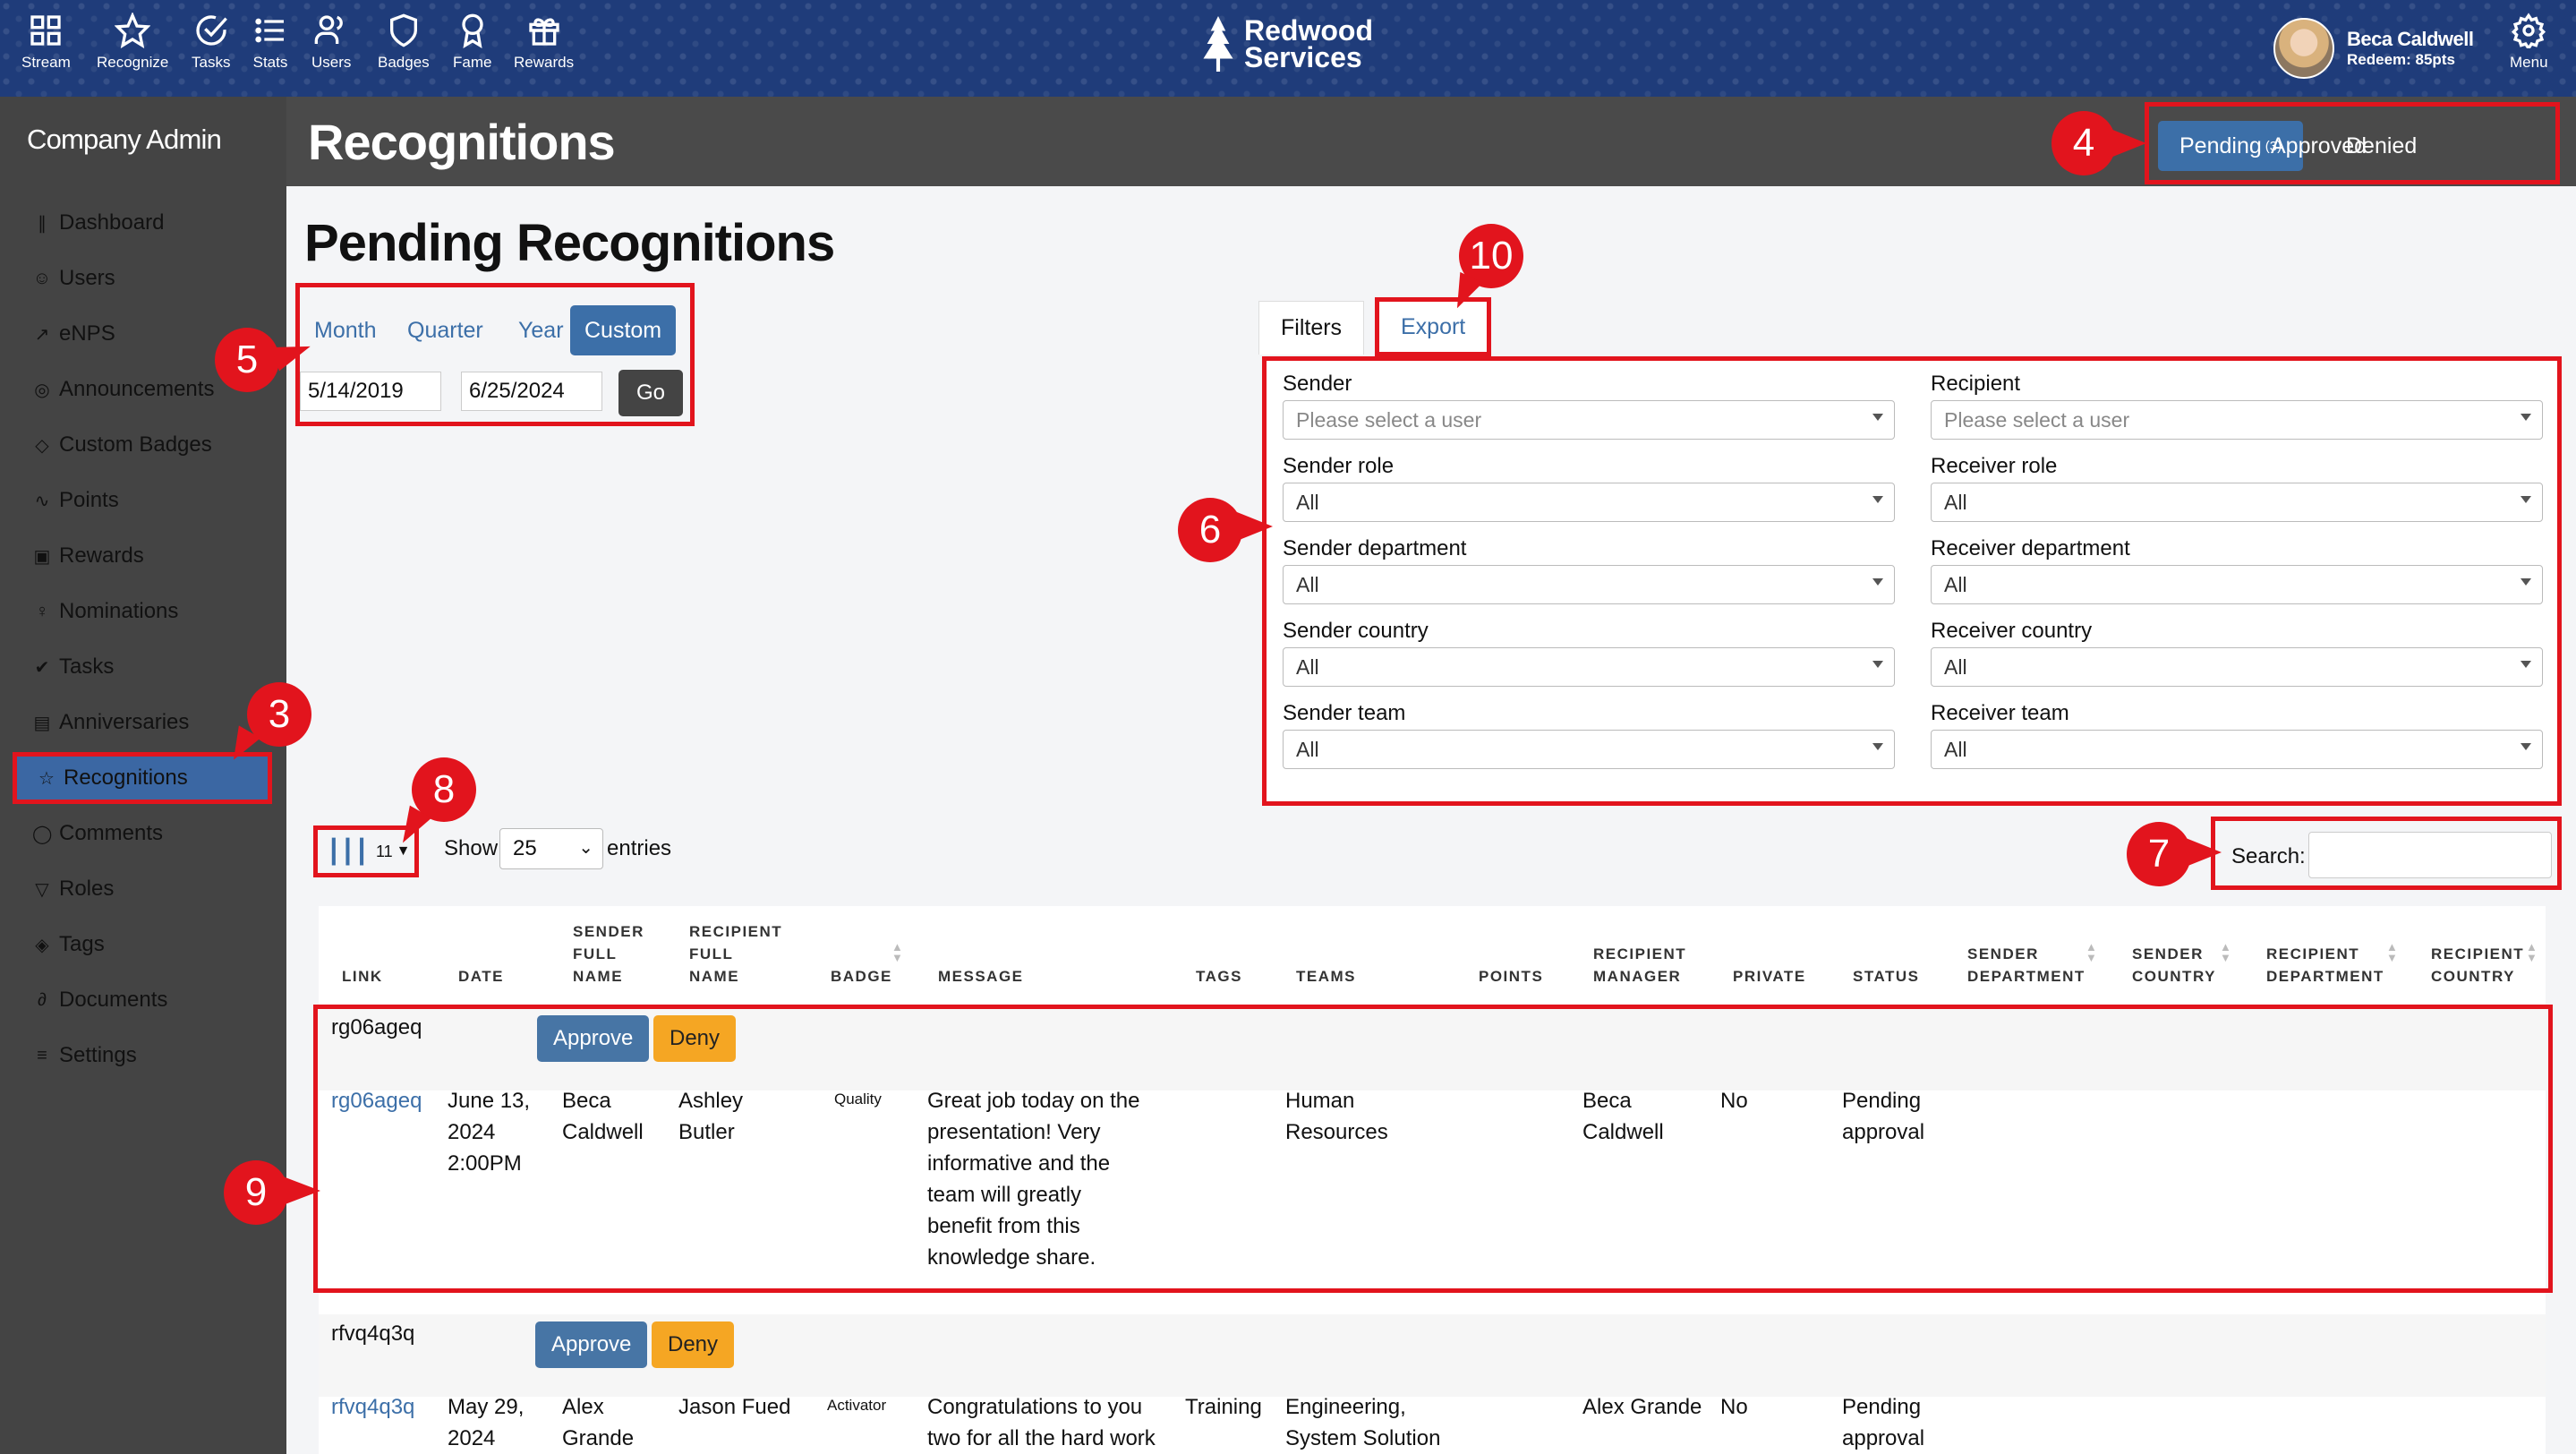 This screenshot has width=2576, height=1454. What do you see at coordinates (711, 953) in the screenshot?
I see `th-line: FULL` at bounding box center [711, 953].